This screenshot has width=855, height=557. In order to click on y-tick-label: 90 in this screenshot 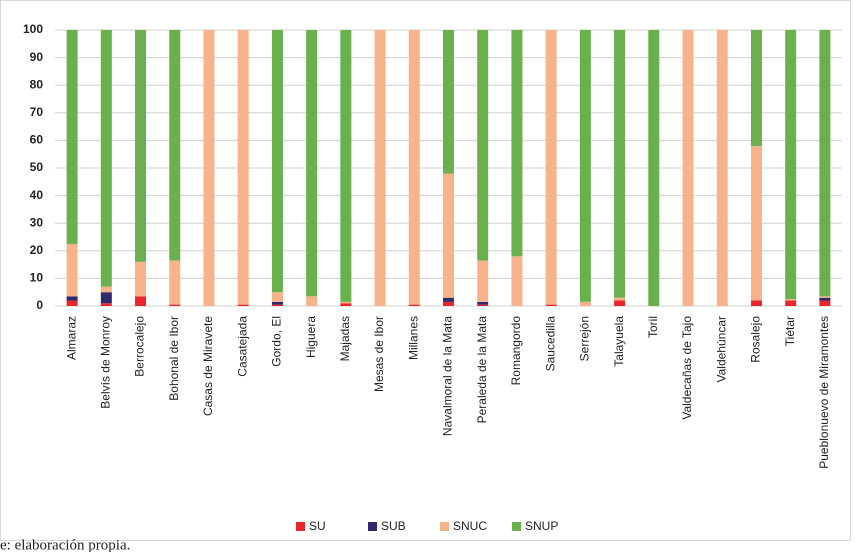, I will do `click(37, 57)`.